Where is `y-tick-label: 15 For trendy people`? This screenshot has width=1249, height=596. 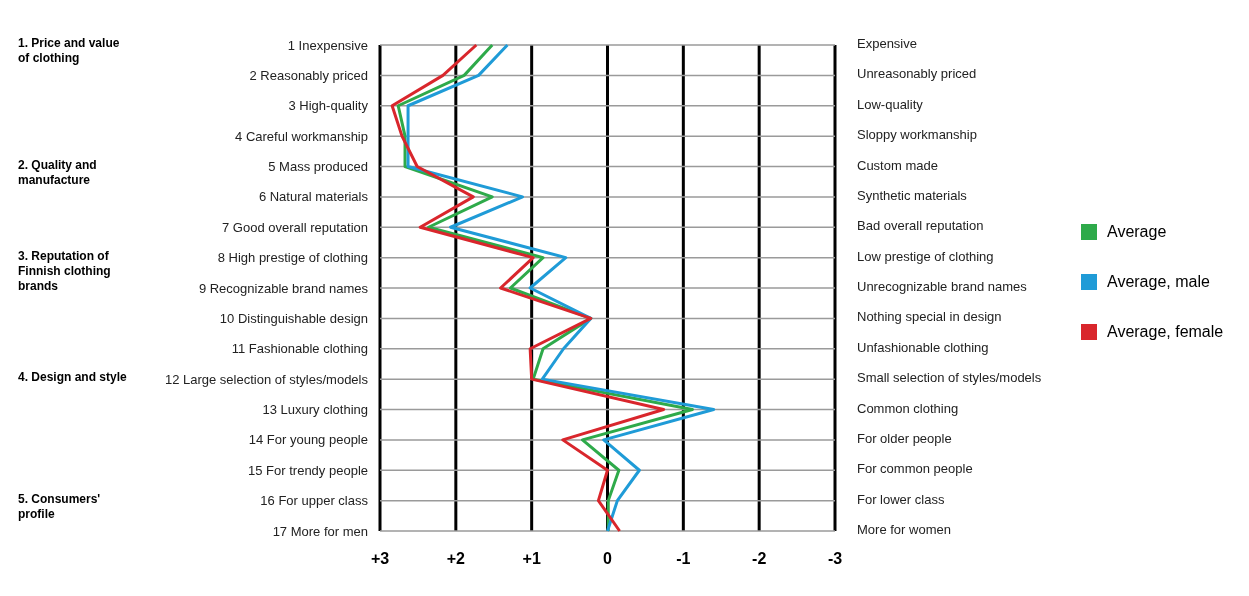
y-tick-label: 15 For trendy people is located at coordinates (308, 470).